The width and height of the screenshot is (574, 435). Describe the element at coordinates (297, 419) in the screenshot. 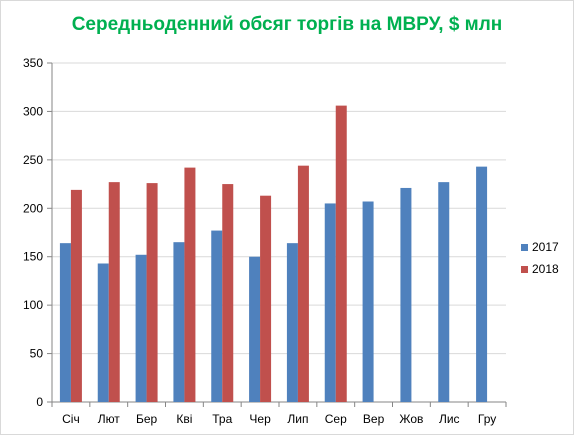

I see `x-tick-label: Лип` at that location.